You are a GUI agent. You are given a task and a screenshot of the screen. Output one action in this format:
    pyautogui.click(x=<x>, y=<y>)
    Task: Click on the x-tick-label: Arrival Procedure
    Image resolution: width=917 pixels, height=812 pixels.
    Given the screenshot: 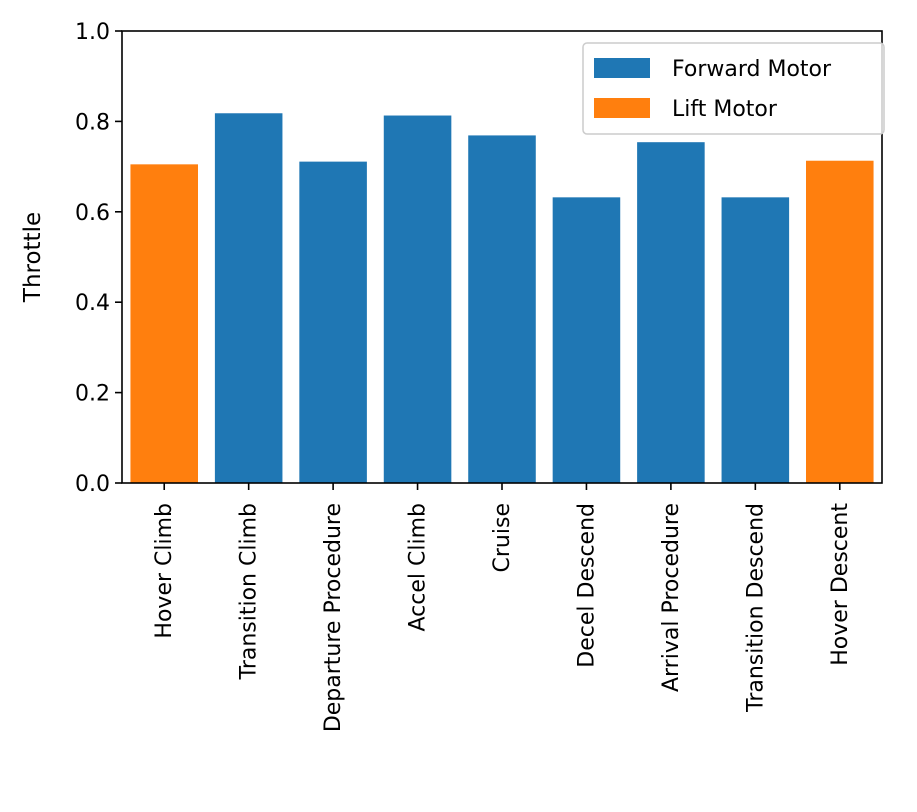 What is the action you would take?
    pyautogui.click(x=671, y=597)
    